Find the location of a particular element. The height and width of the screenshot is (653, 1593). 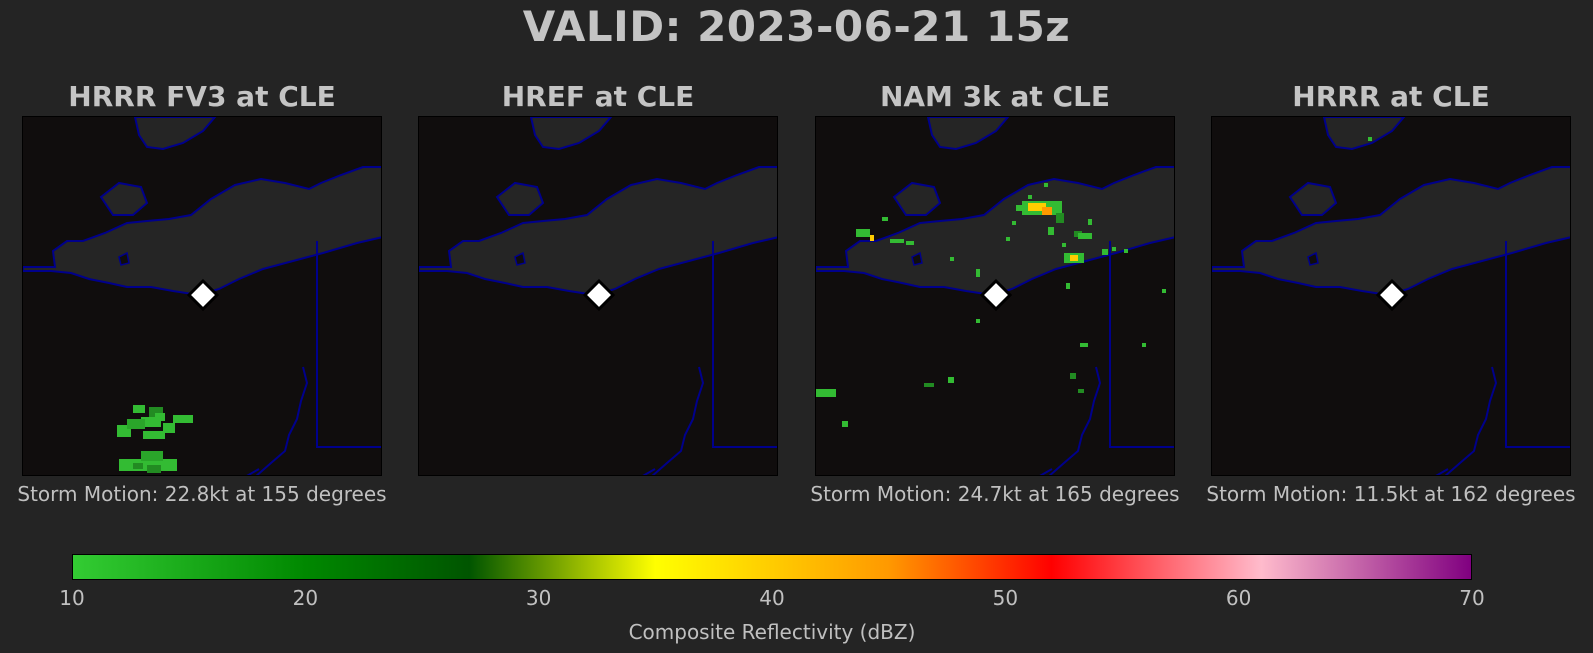

page-title: VALID: 2023-06-21 15z is located at coordinates (796, 26).